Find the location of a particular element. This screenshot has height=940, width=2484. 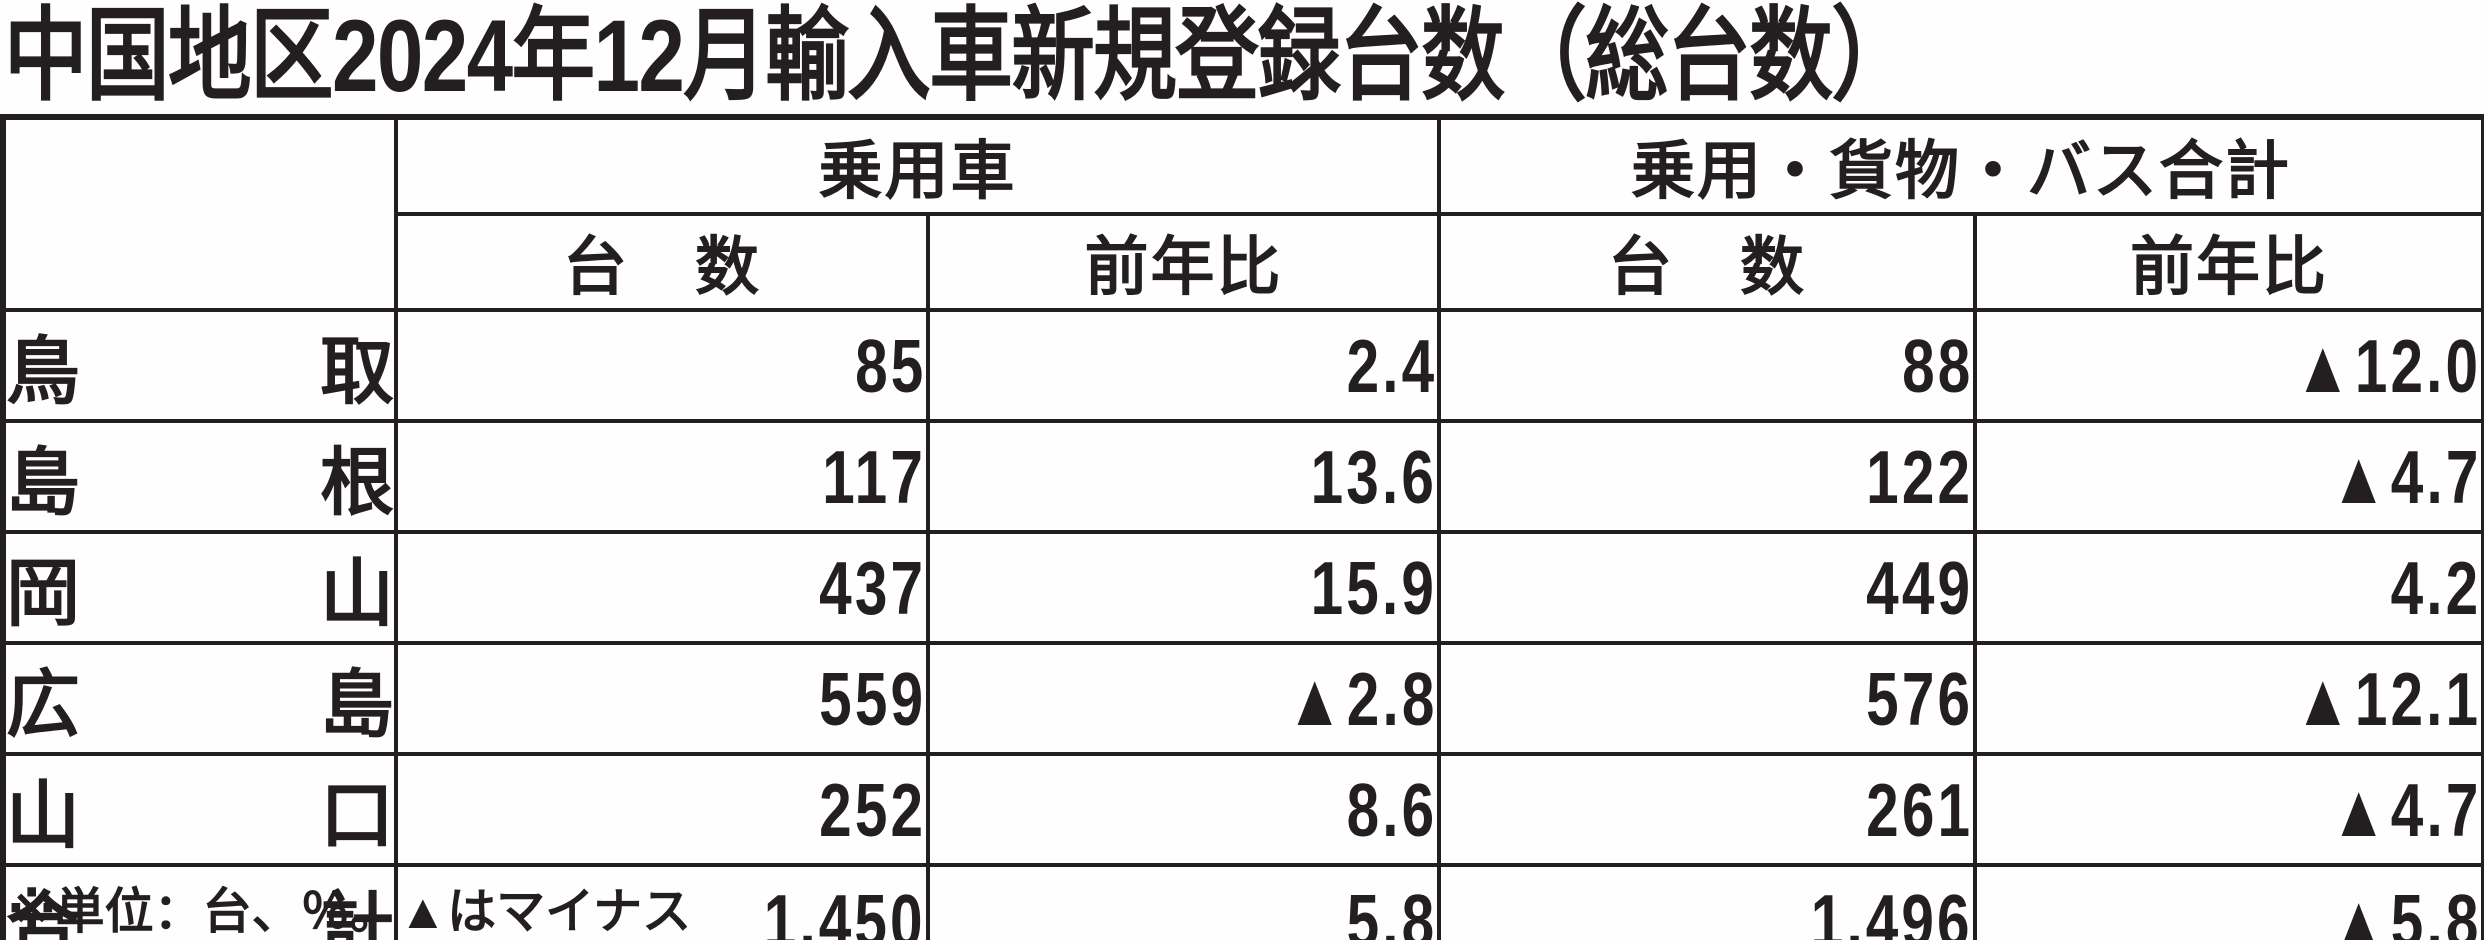

passenger-yoy-header: 前年比 is located at coordinates (1183, 262).